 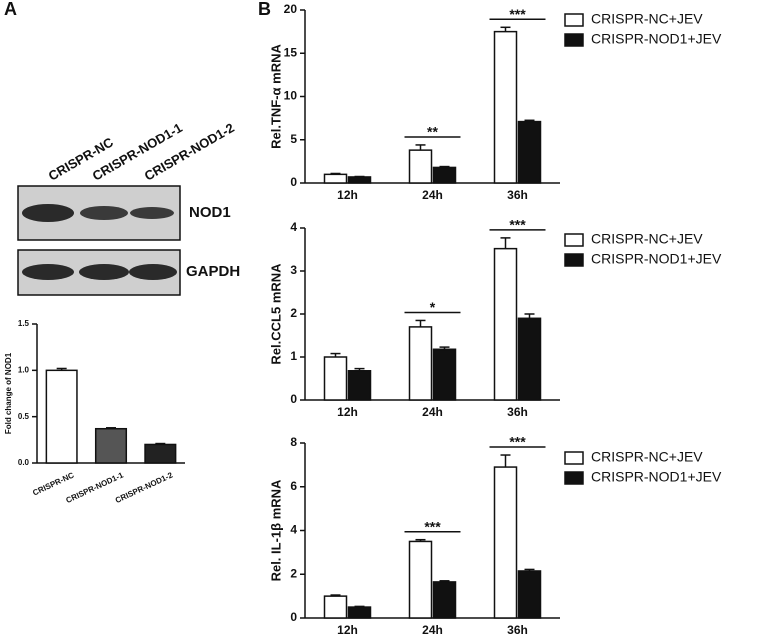 I want to click on y-tick-label: 15, so click(x=291, y=52).